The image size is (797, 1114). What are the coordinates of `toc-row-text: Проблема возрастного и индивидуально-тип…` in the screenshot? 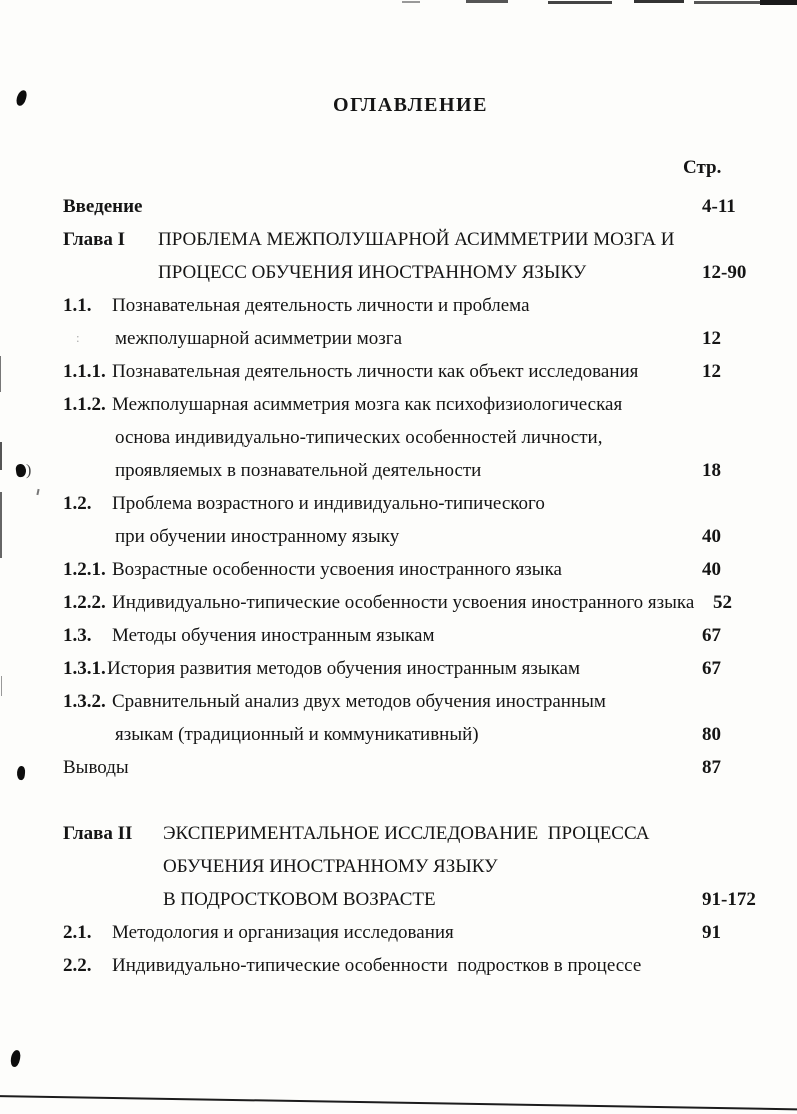 It's located at (328, 503).